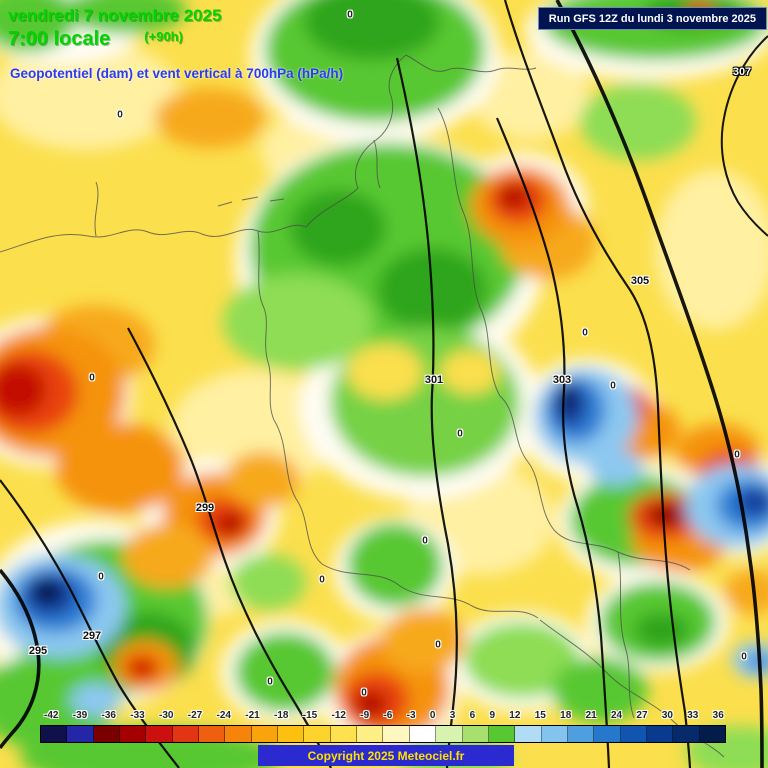 This screenshot has width=768, height=768. Describe the element at coordinates (80, 715) in the screenshot. I see `legend-value: -39` at that location.